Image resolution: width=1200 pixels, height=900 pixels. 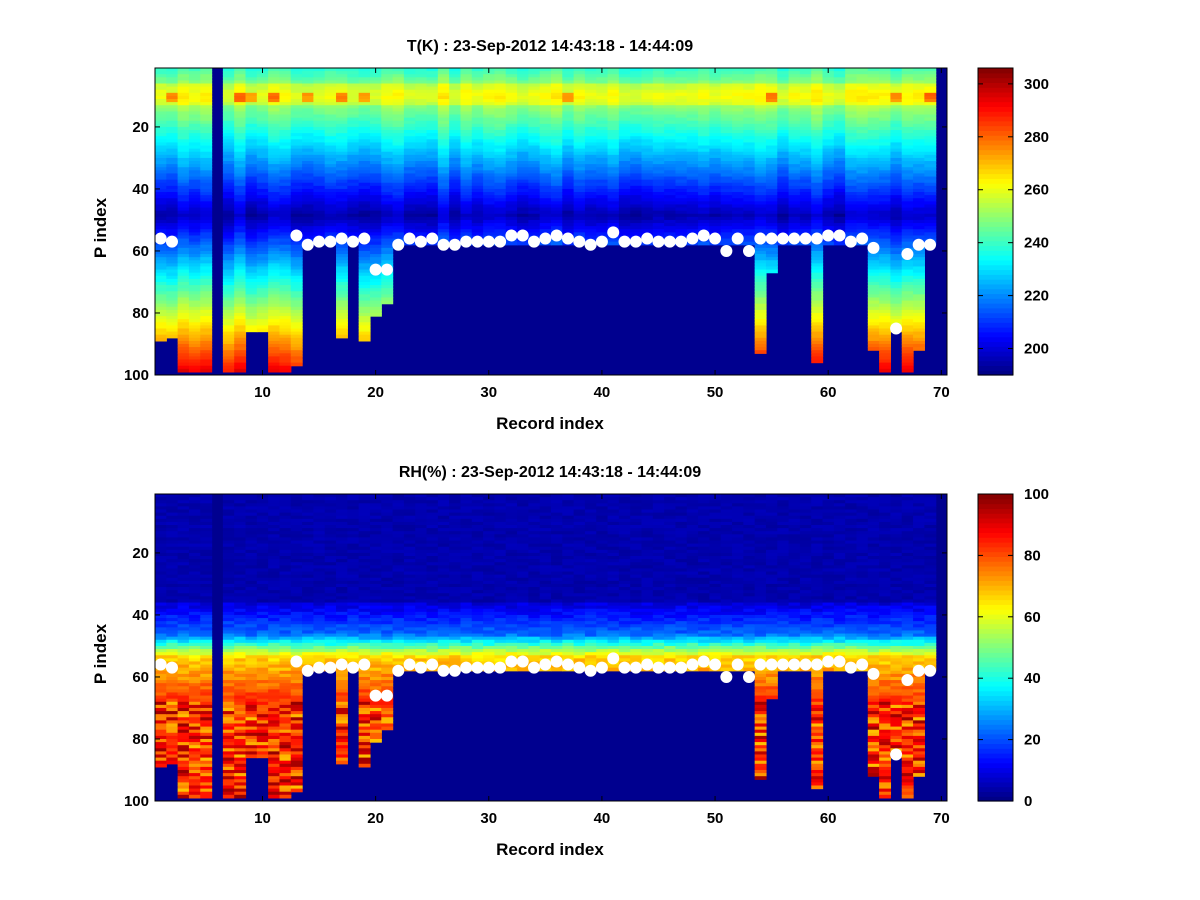 What do you see at coordinates (1036, 296) in the screenshot?
I see `colorbar-tick-label: 220` at bounding box center [1036, 296].